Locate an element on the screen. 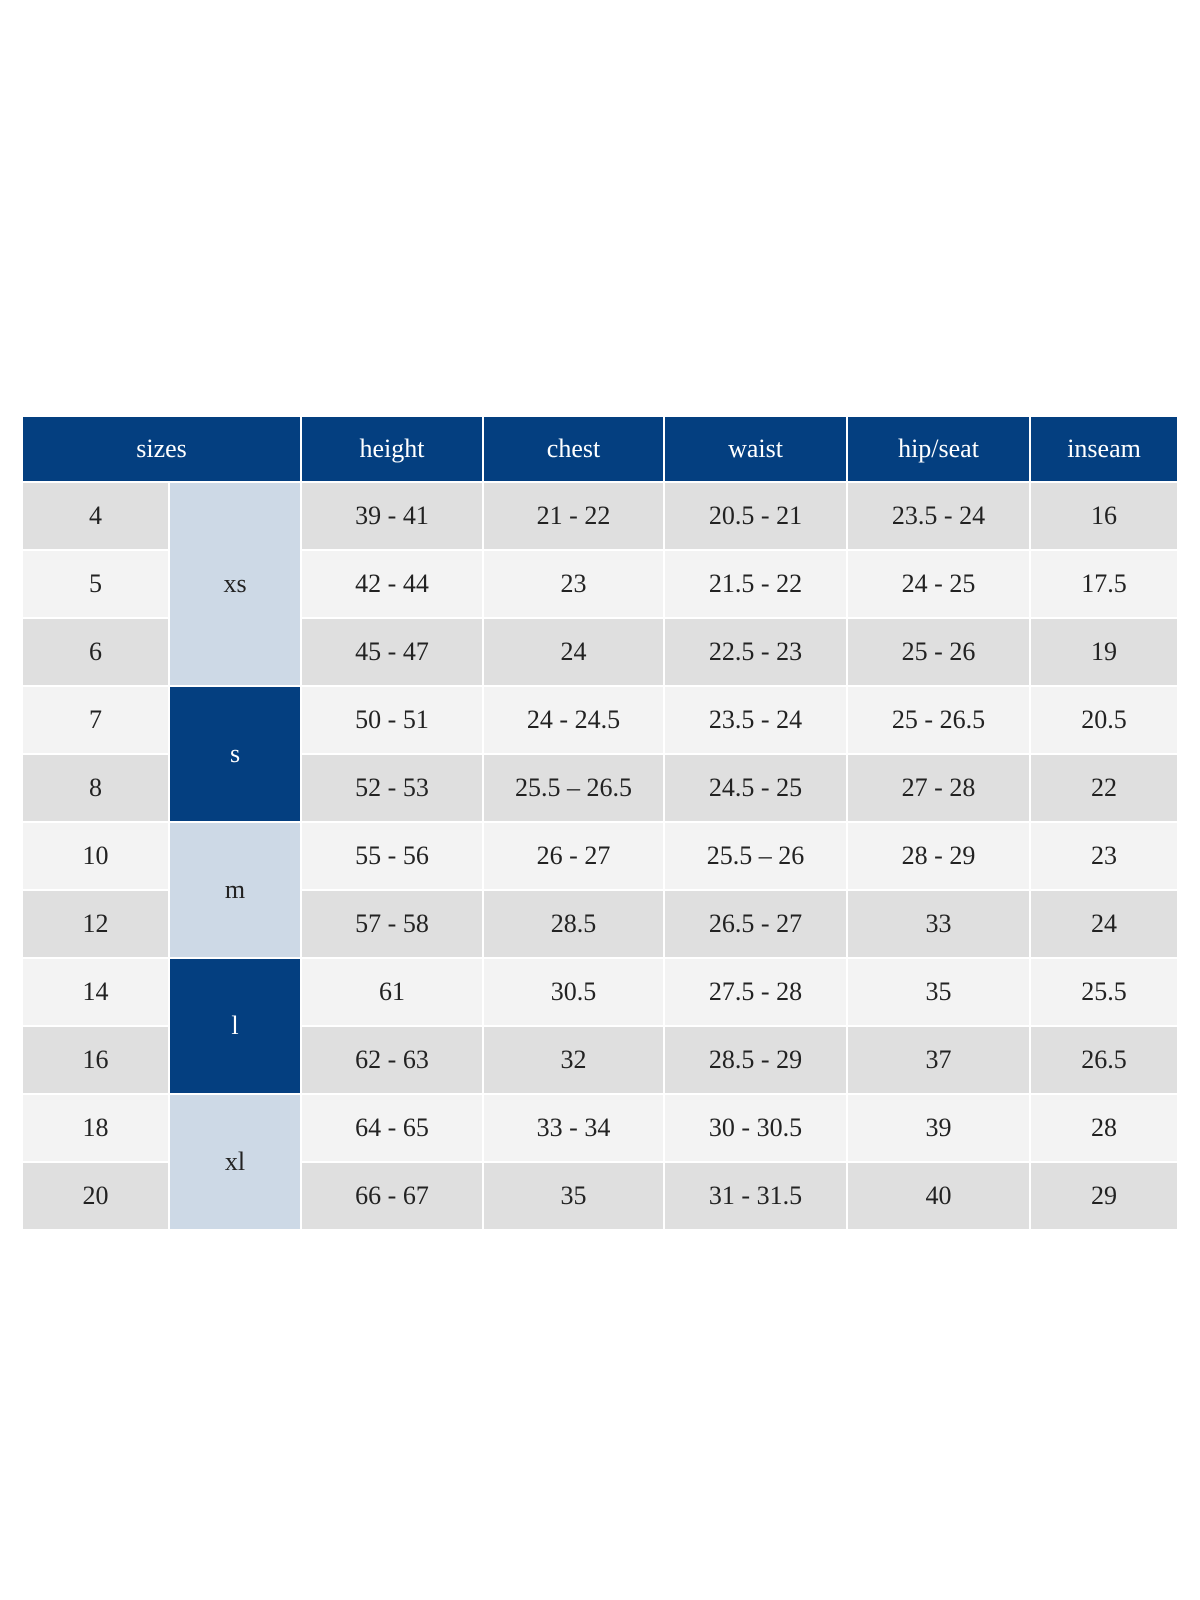 The height and width of the screenshot is (1600, 1200). size-row: 5 42 - 44 23 21.5 - 22 24 - 25 17.5 is located at coordinates (600, 585).